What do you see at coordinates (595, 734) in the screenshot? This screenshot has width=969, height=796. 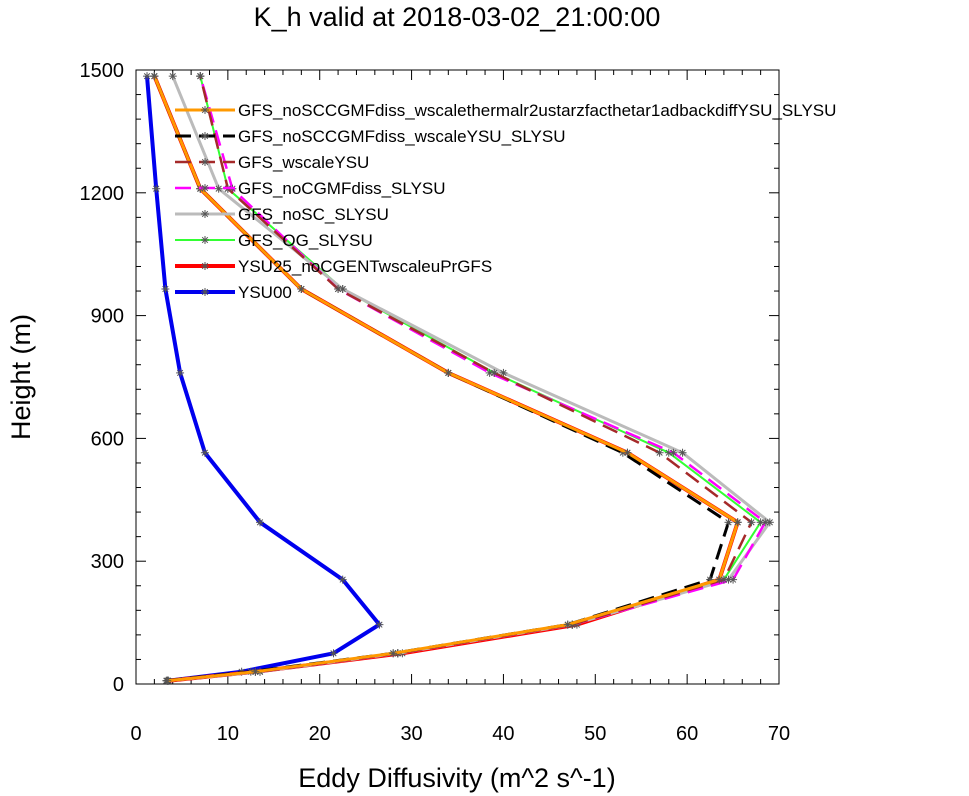 I see `x-tick-label: 50` at bounding box center [595, 734].